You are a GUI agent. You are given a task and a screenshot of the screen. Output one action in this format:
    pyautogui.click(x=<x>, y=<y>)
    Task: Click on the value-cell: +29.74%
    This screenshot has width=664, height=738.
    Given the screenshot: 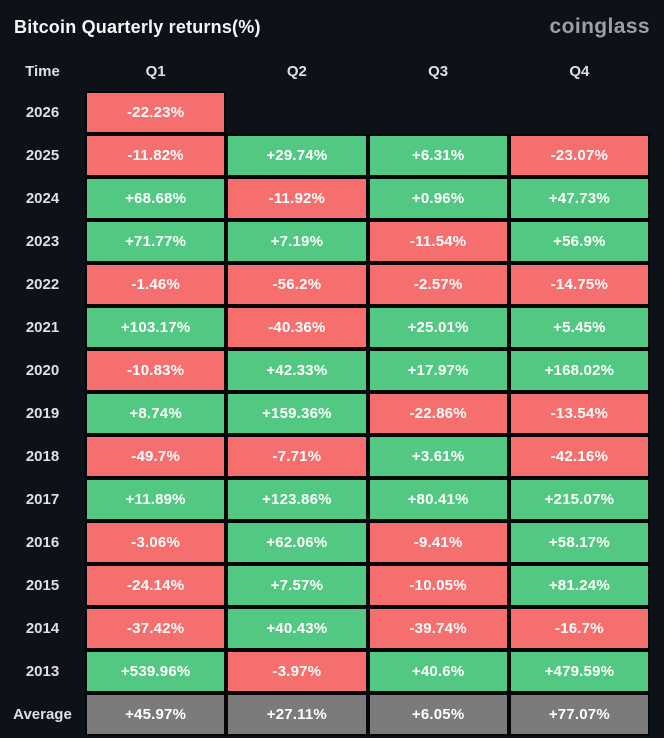 What is the action you would take?
    pyautogui.click(x=297, y=155)
    